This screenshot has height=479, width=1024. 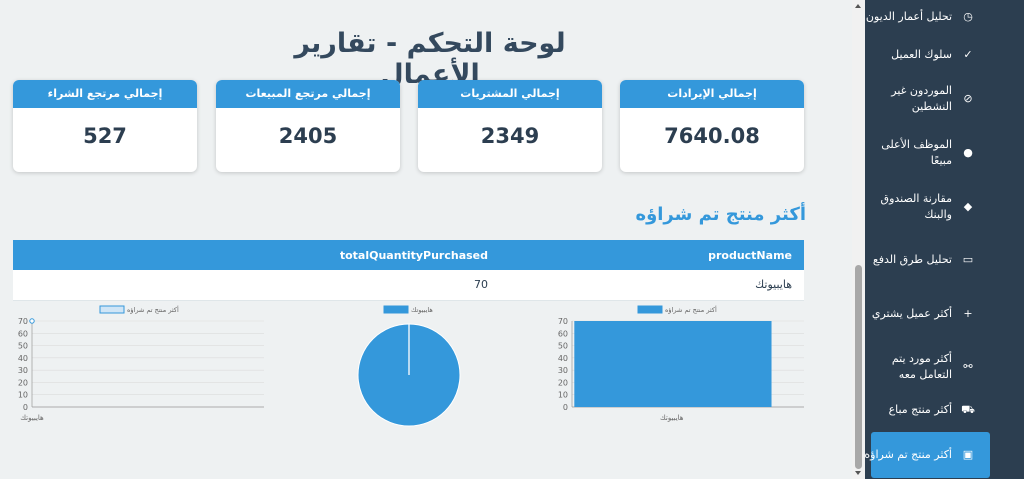 I want to click on user-tie-icon: ●, so click(x=968, y=152).